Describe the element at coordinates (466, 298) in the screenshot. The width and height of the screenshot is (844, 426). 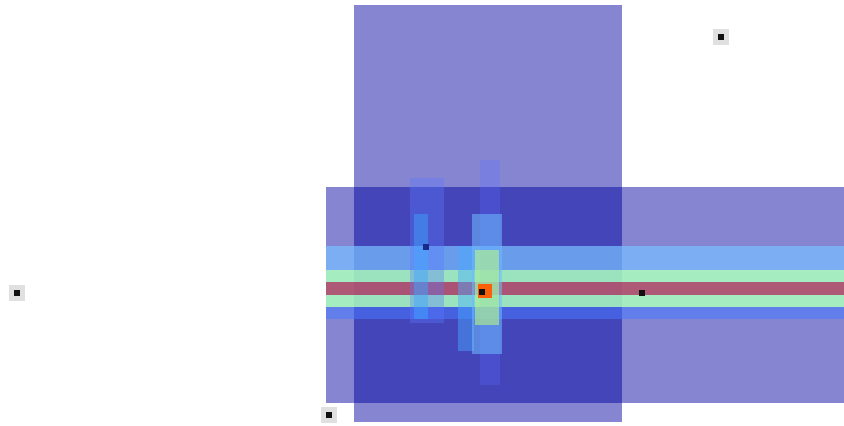
I see `middle-hotspot-core` at that location.